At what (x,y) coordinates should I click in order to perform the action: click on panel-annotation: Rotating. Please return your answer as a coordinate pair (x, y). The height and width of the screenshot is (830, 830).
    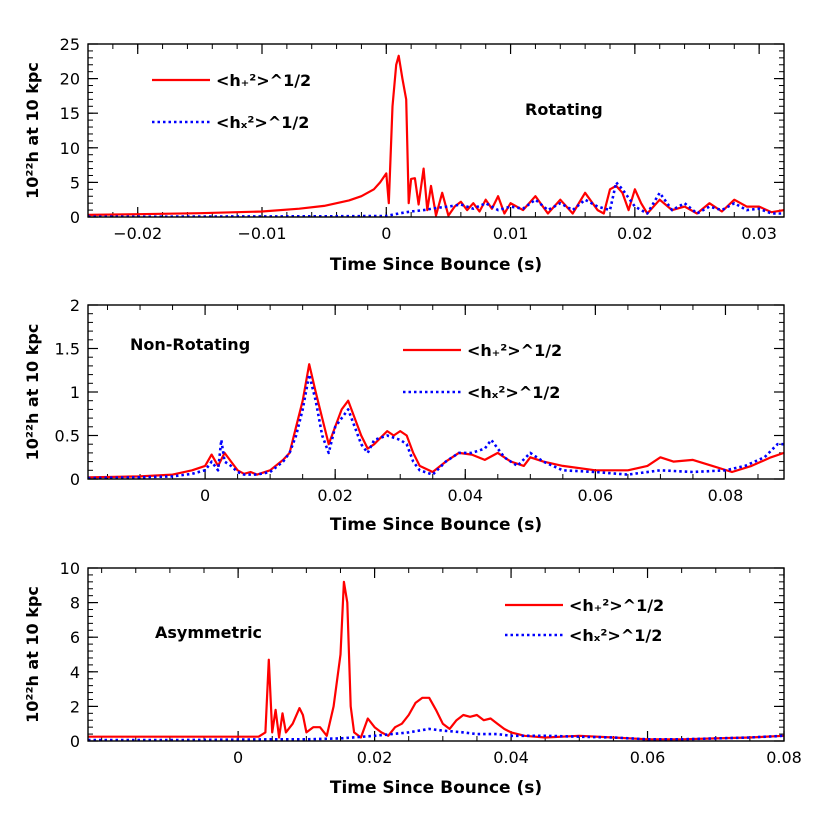
    Looking at the image, I should click on (564, 109).